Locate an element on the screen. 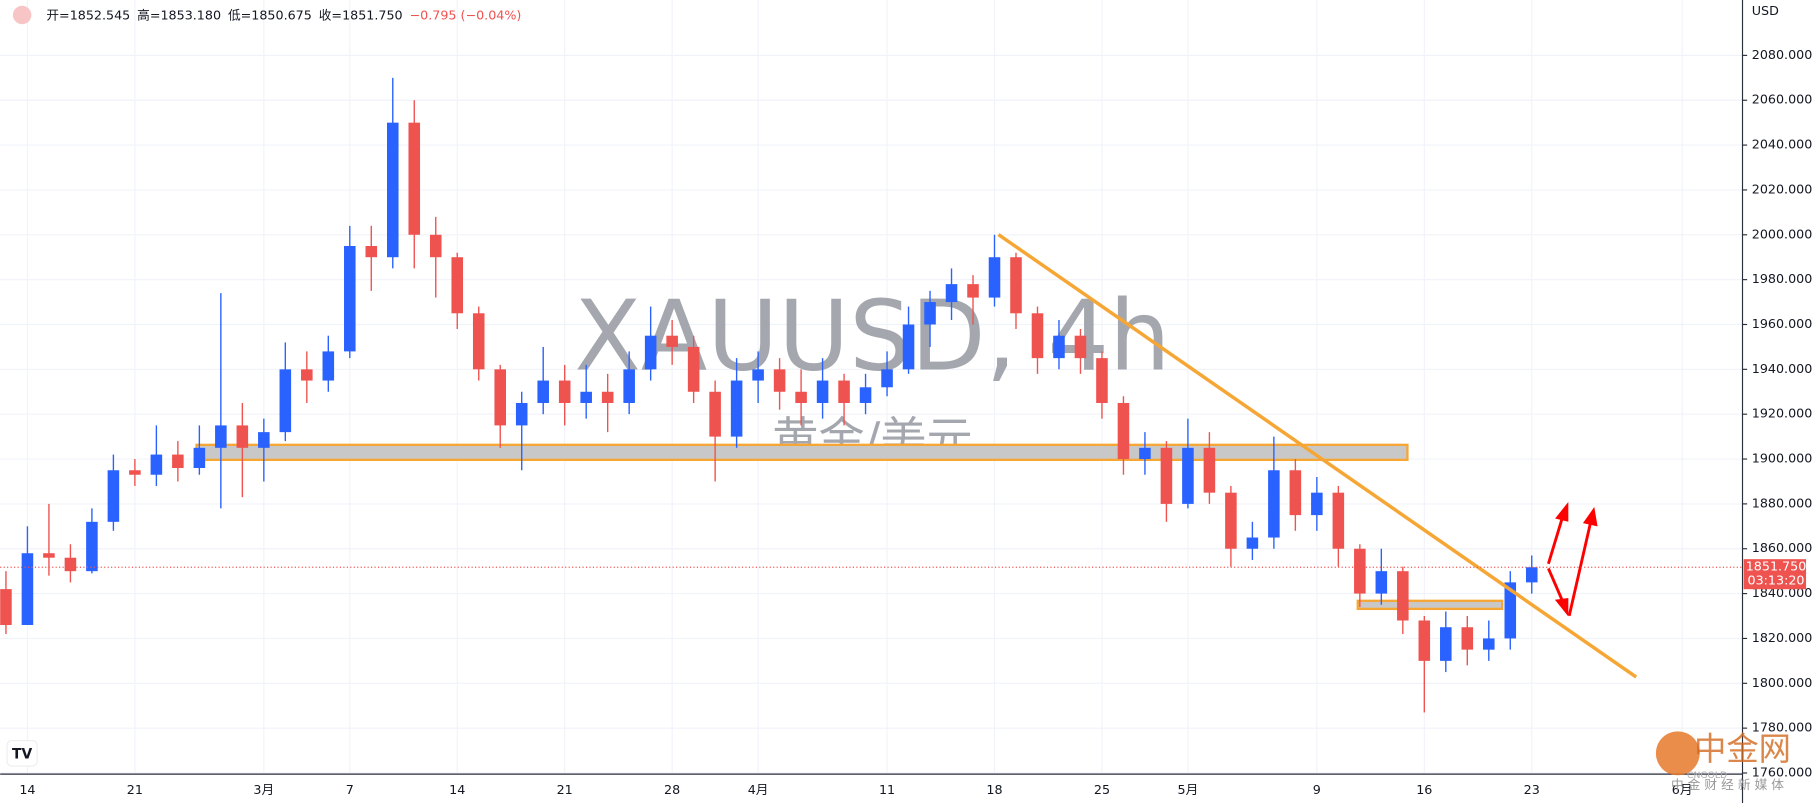  y-tick-label: 1900.000 is located at coordinates (1782, 458).